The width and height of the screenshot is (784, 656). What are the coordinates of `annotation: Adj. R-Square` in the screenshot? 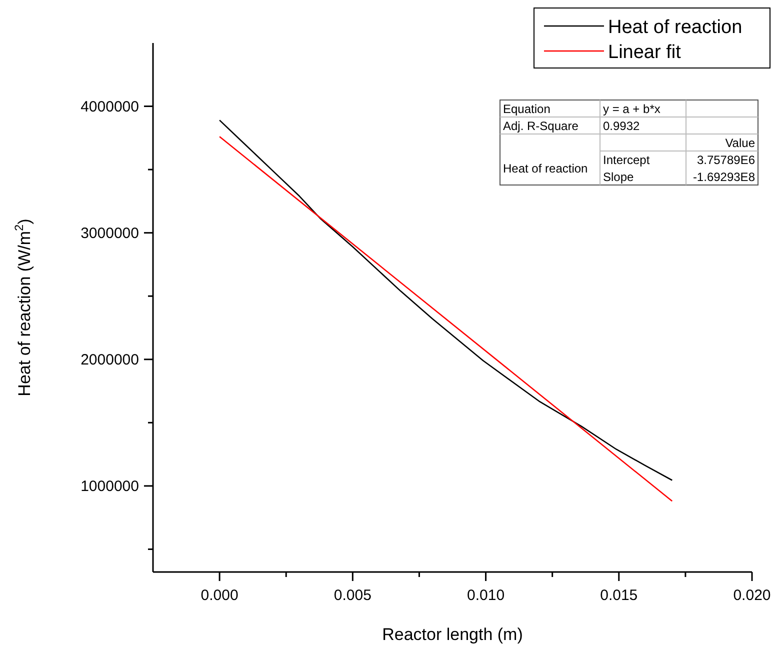 It's located at (541, 126).